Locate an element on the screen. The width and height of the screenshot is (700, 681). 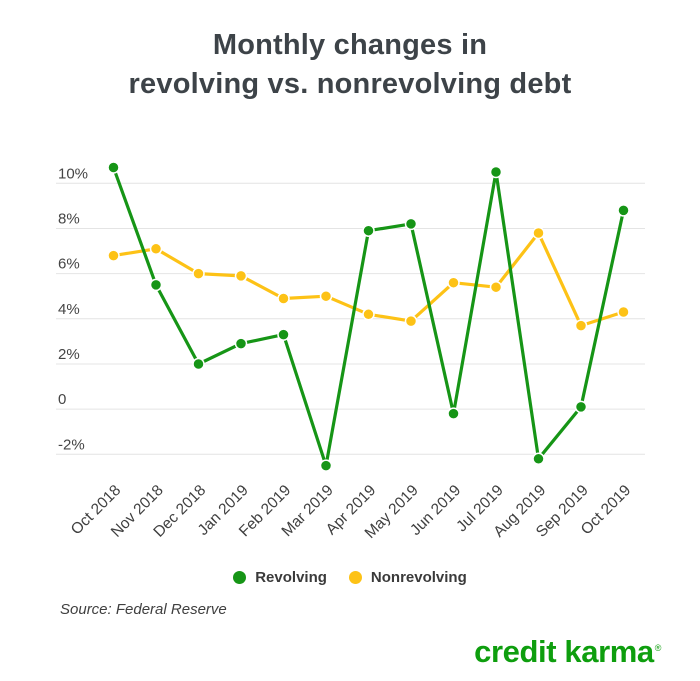
registered-trademark-icon: ® is located at coordinates (658, 647).